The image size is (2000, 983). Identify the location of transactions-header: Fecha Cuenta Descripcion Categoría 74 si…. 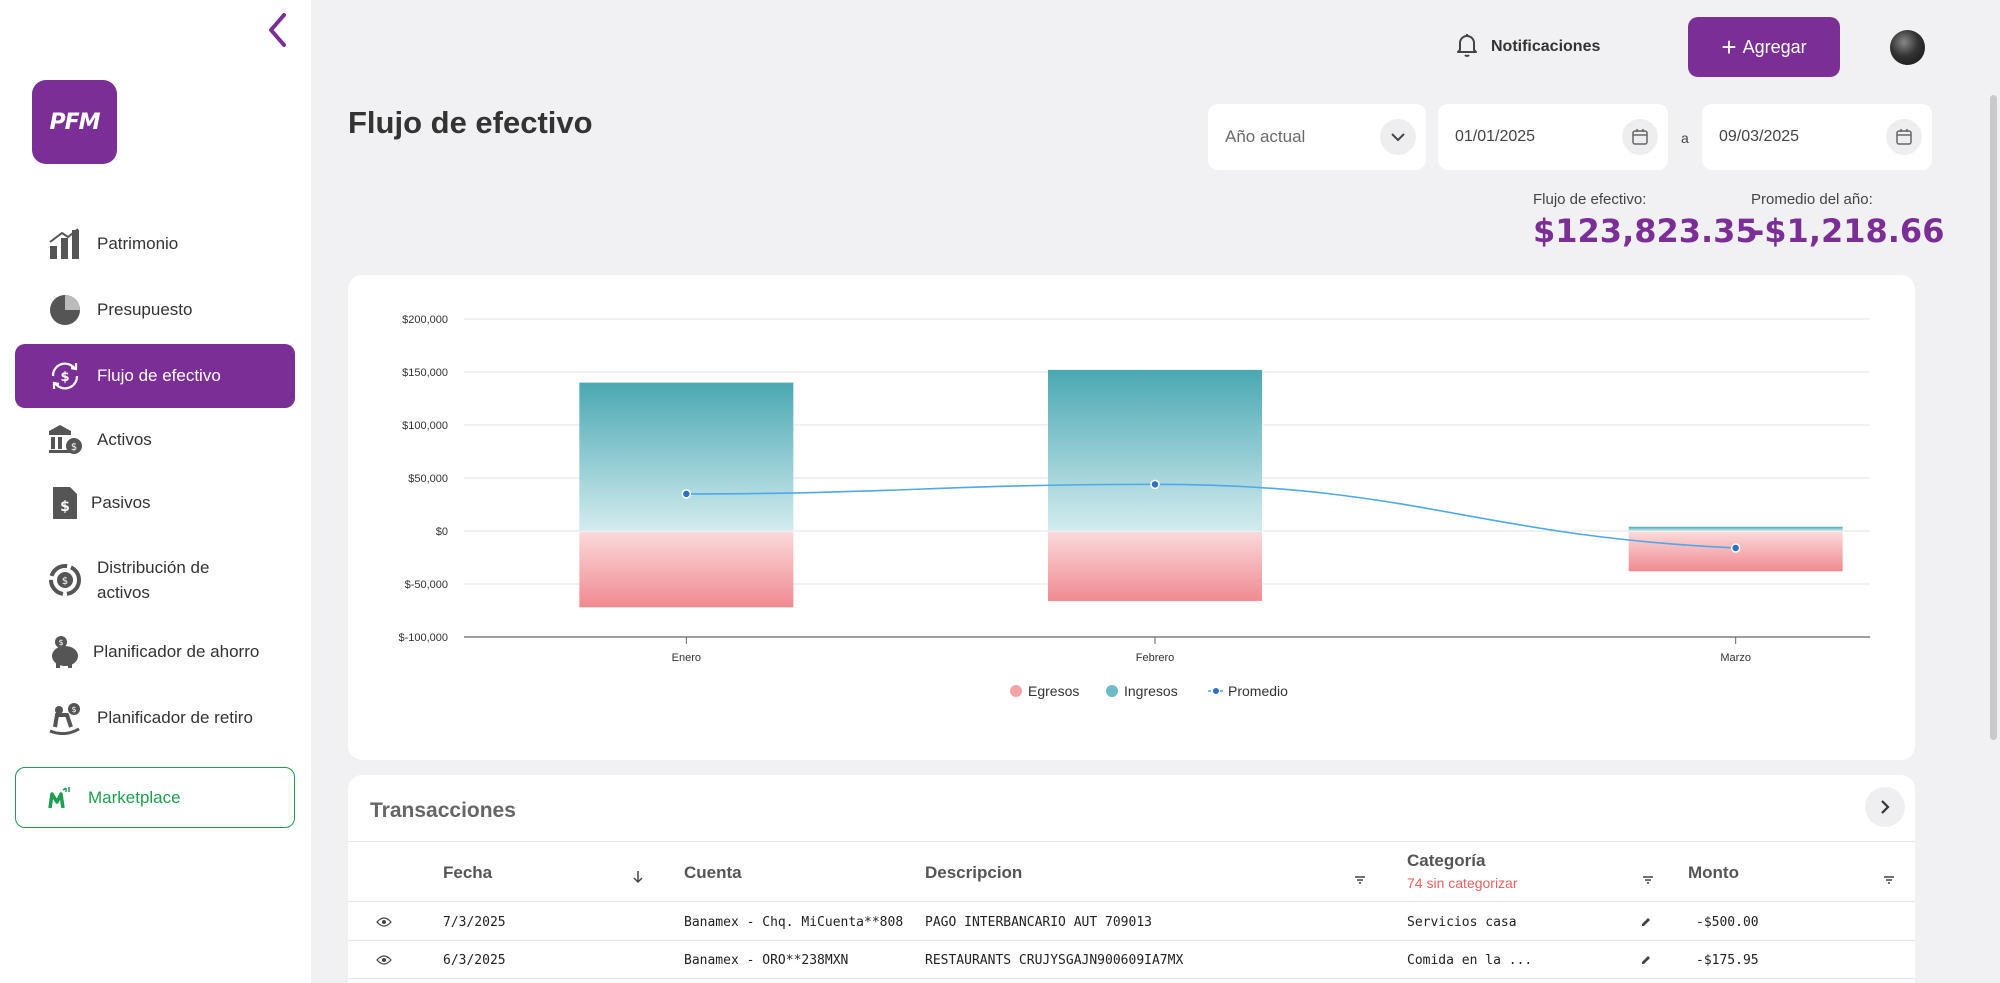
(1131, 871).